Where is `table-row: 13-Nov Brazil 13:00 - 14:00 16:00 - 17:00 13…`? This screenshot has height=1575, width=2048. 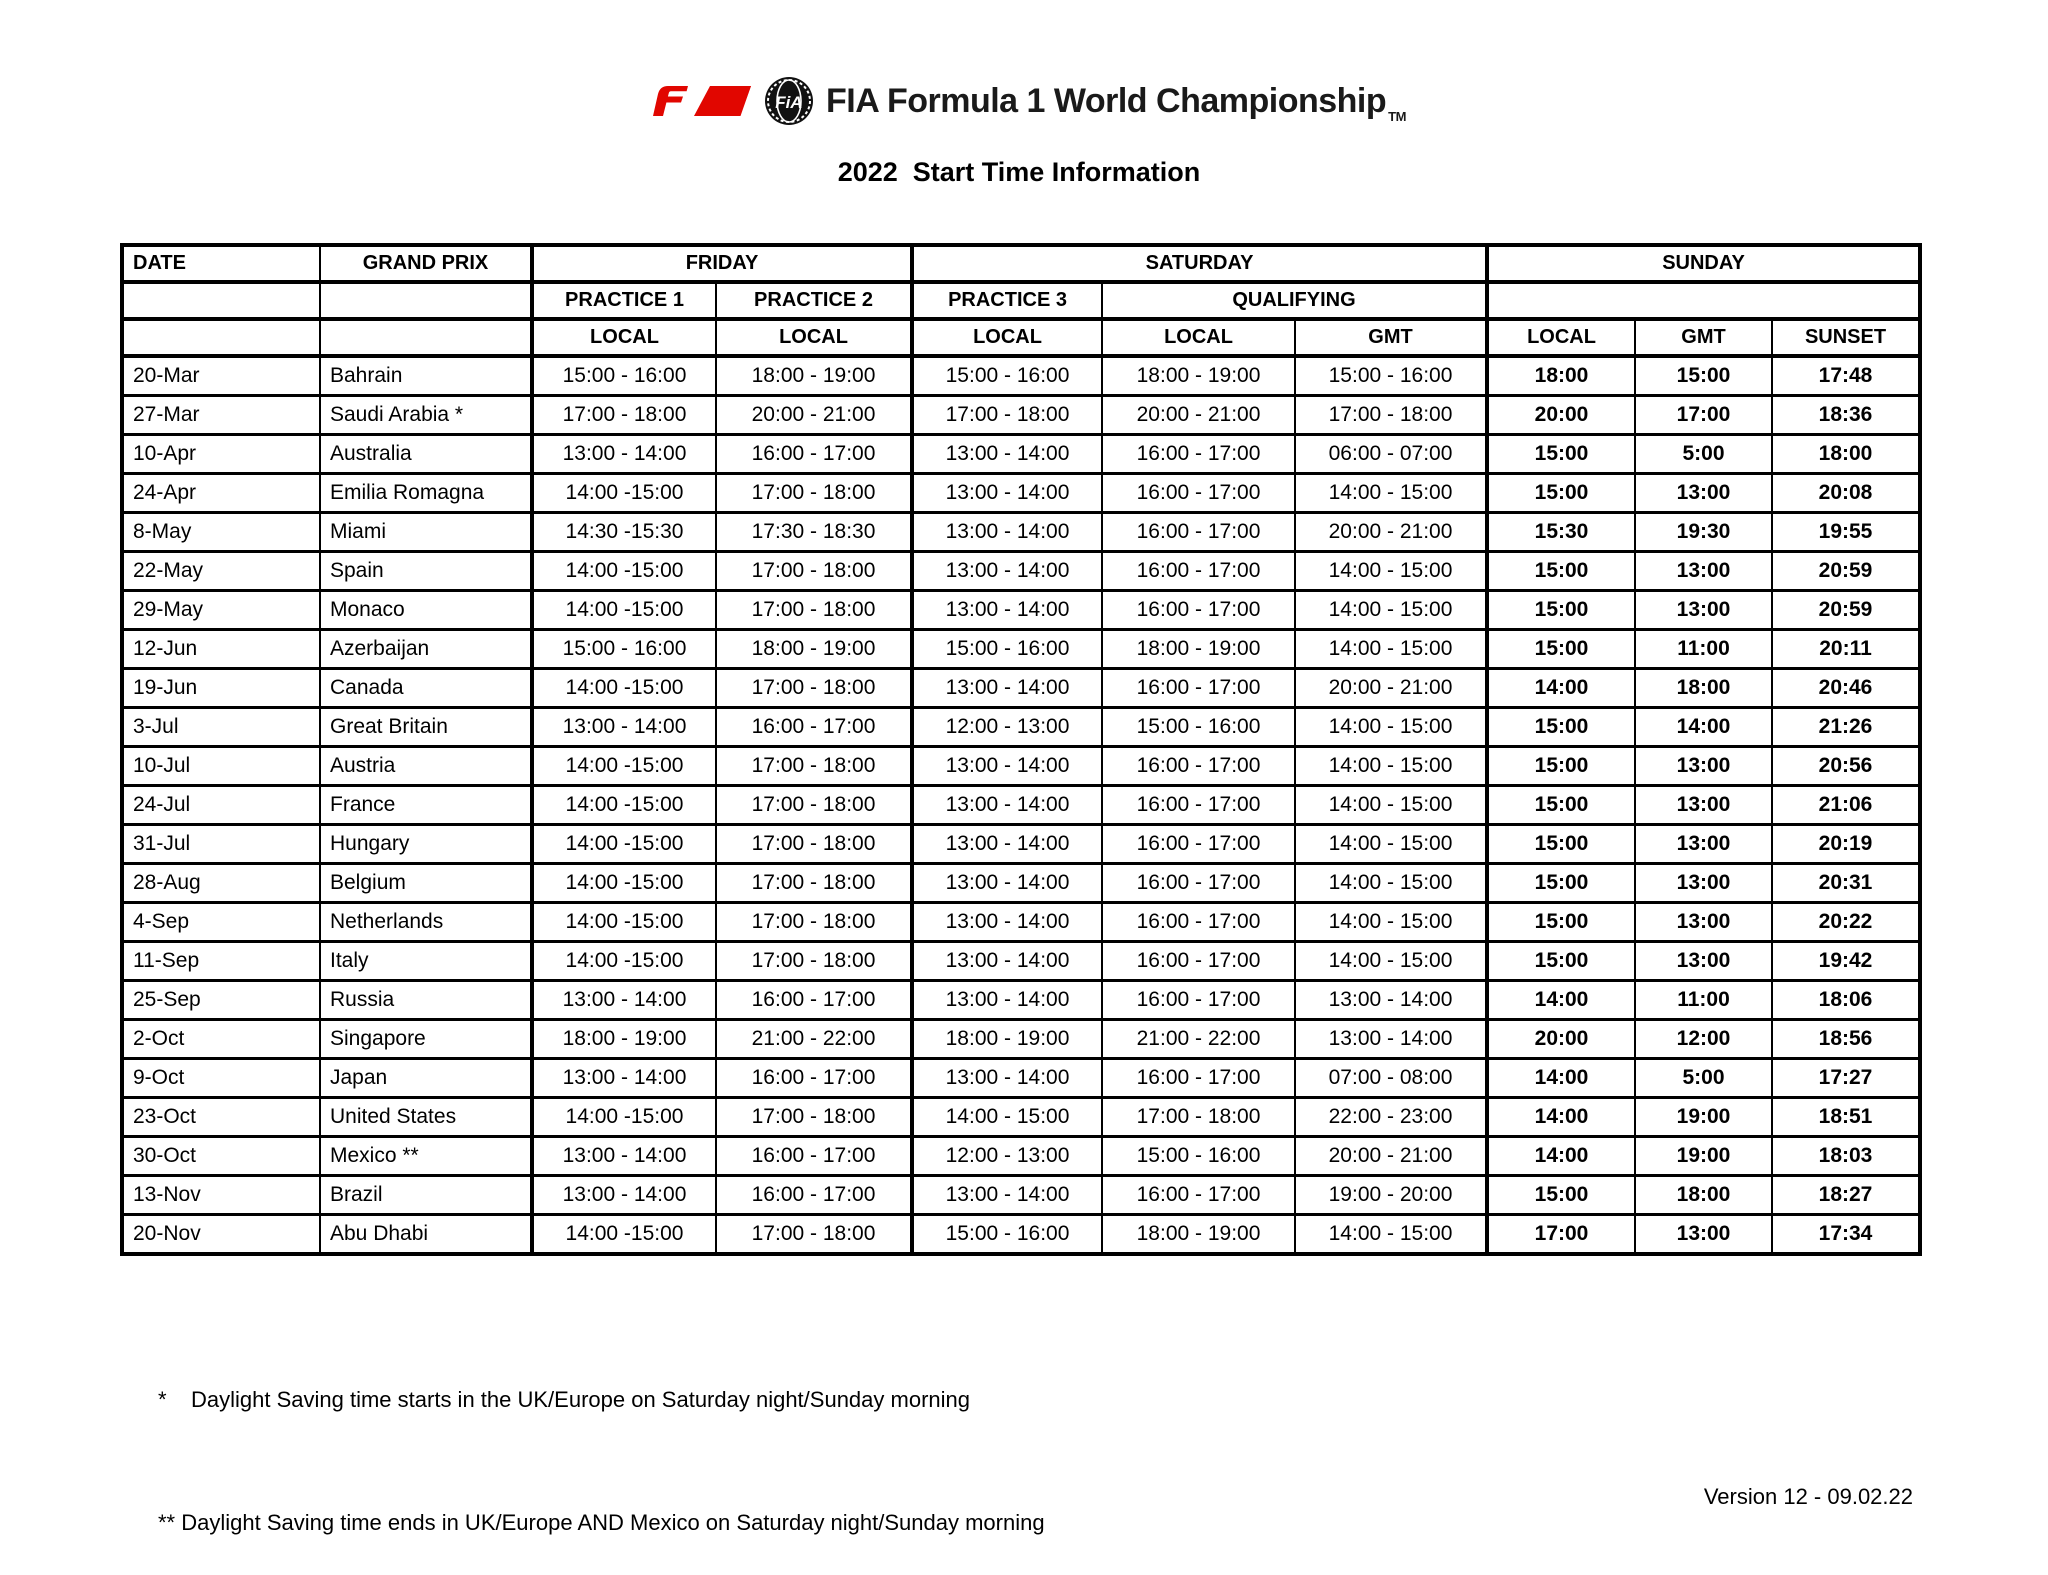 table-row: 13-Nov Brazil 13:00 - 14:00 16:00 - 17:00 13… is located at coordinates (1021, 1195).